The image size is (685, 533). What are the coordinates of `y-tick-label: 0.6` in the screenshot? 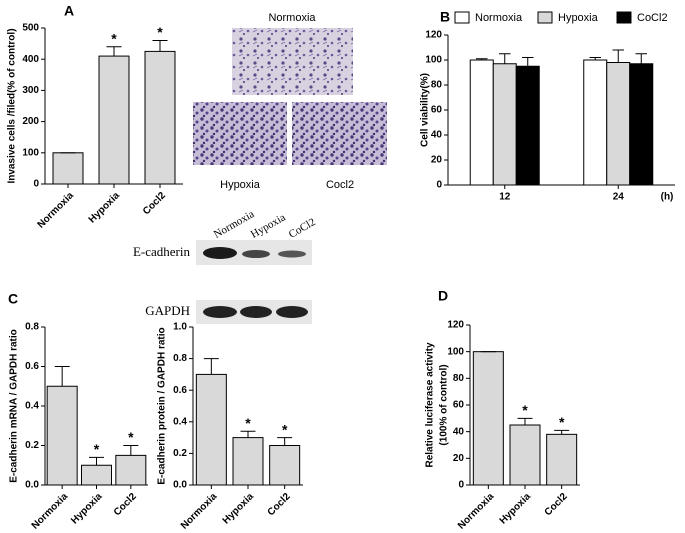 It's located at (32, 366).